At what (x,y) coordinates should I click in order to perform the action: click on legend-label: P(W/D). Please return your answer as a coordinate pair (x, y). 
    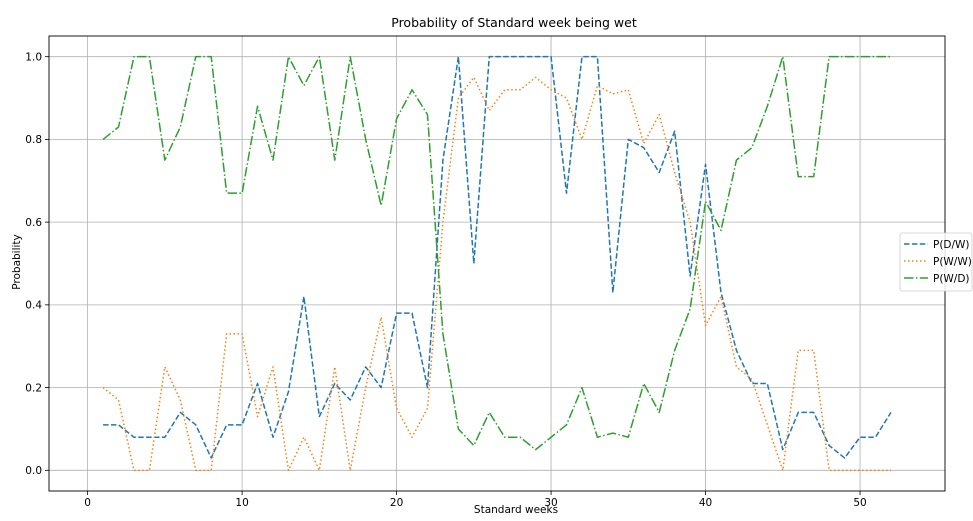
    Looking at the image, I should click on (951, 279).